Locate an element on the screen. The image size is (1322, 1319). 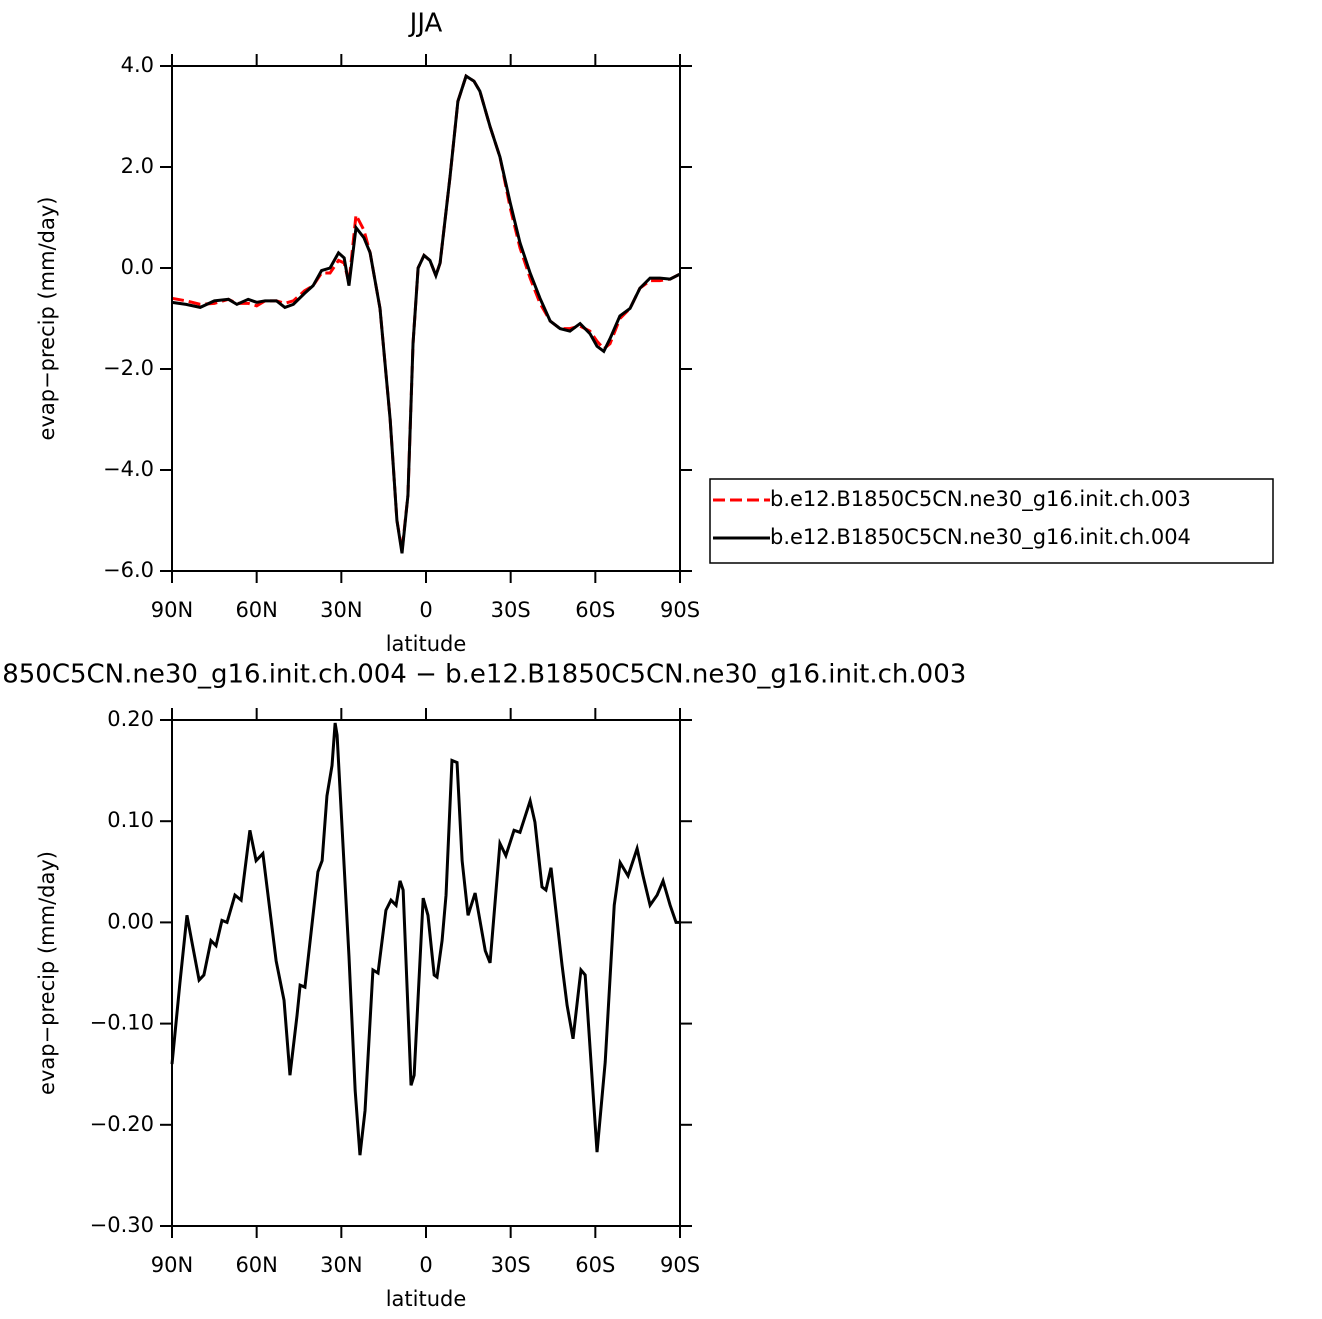
legend-label: b.e12.B1850C5CN.ne30_g16.init.ch.003 is located at coordinates (980, 499).